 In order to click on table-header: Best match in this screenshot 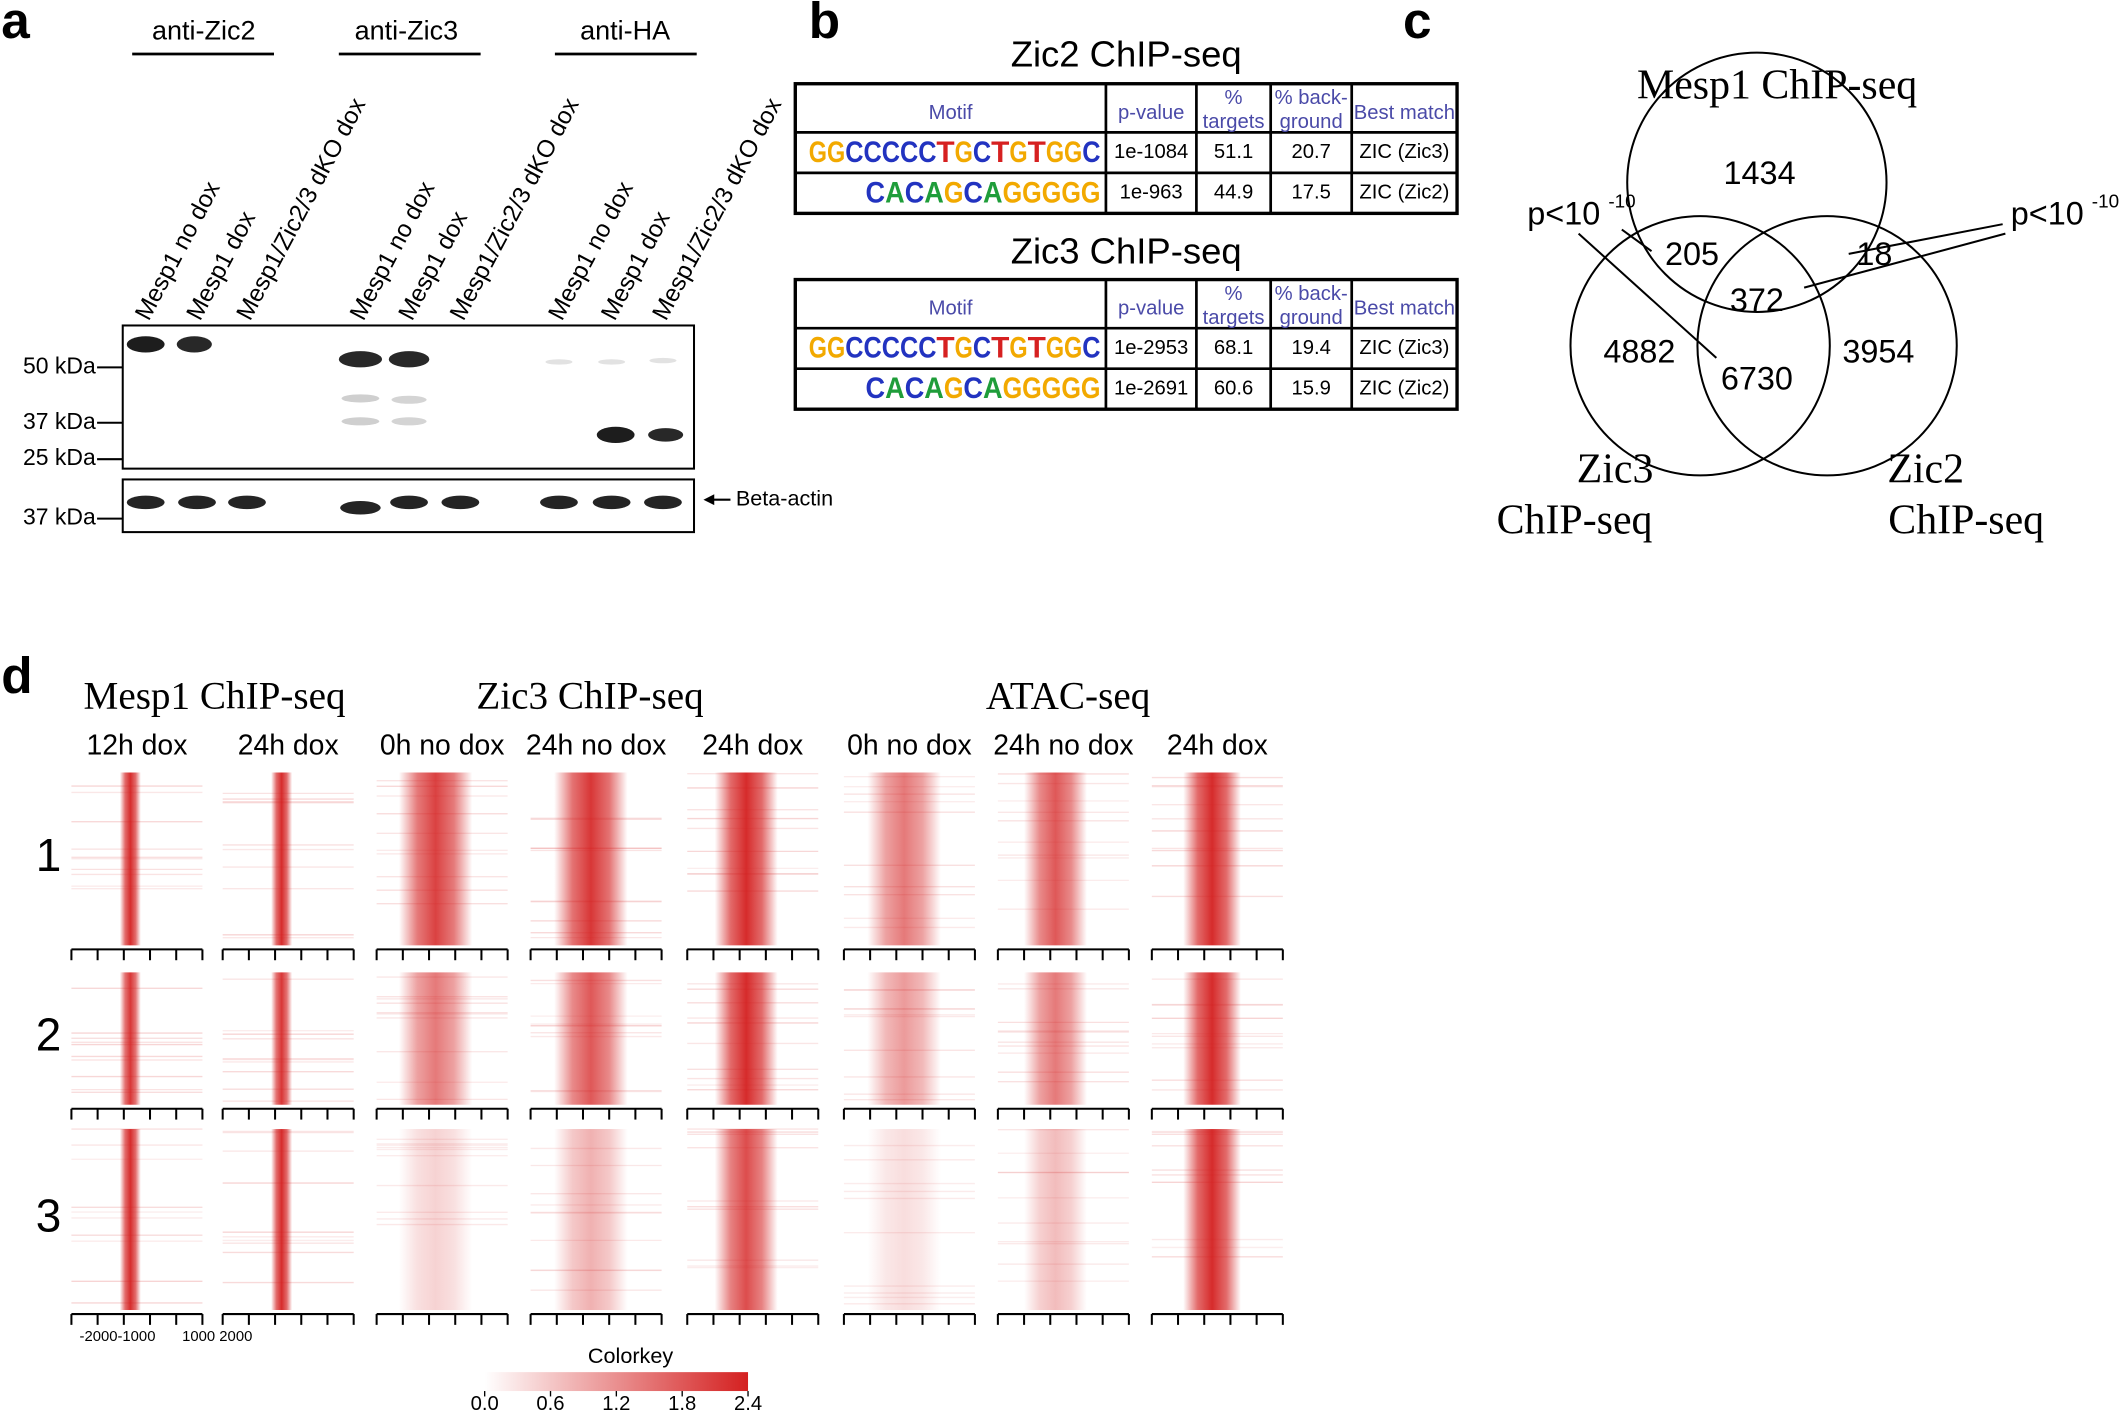, I will do `click(1404, 309)`.